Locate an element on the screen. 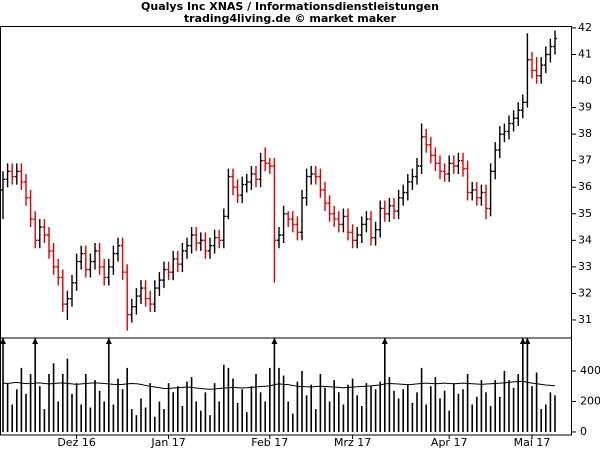 The height and width of the screenshot is (450, 600). volume-average-line is located at coordinates (279, 385).